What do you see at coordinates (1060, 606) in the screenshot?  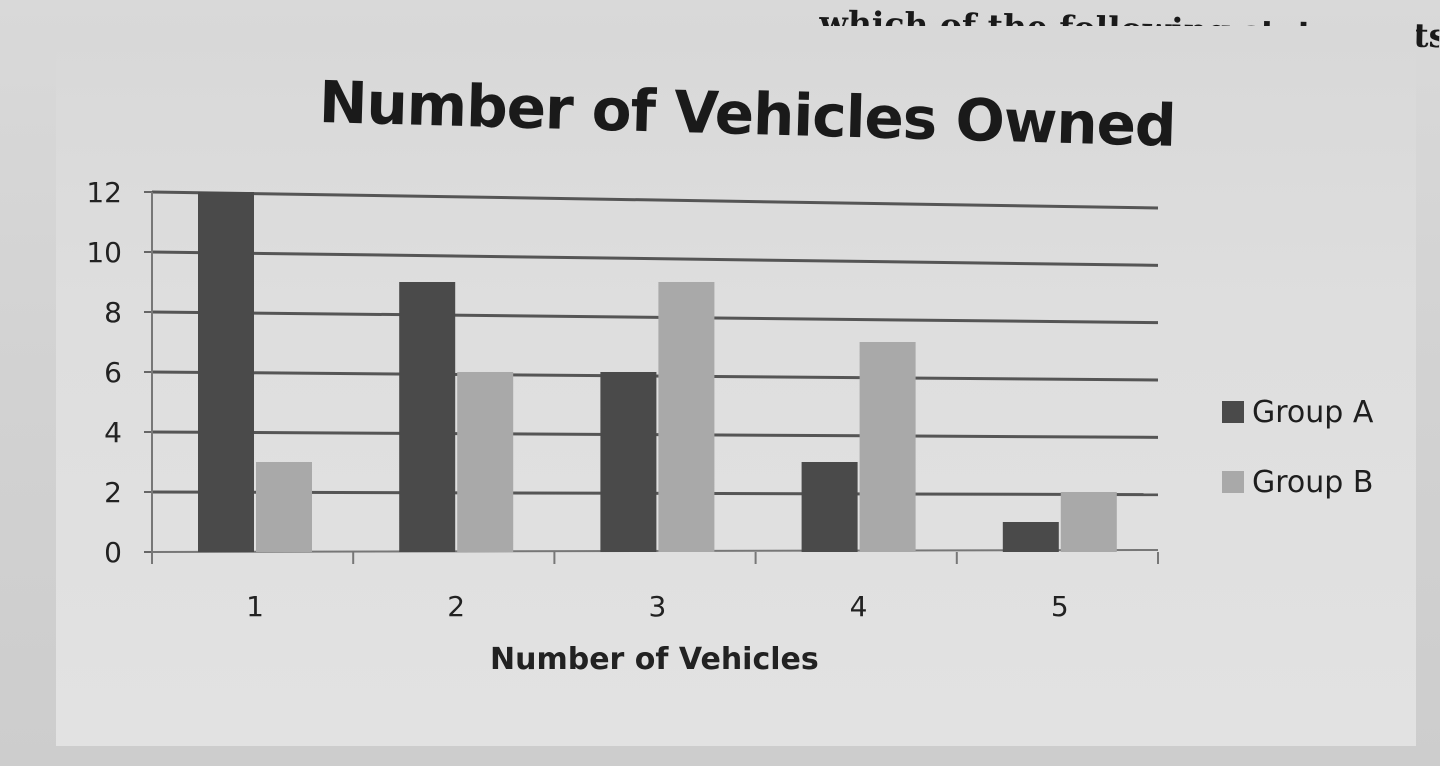 I see `x-tick-label-5: 5` at bounding box center [1060, 606].